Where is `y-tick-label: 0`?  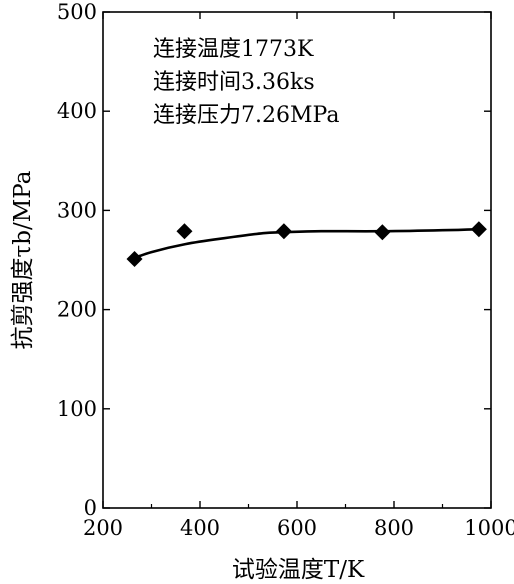
y-tick-label: 0 is located at coordinates (90, 508).